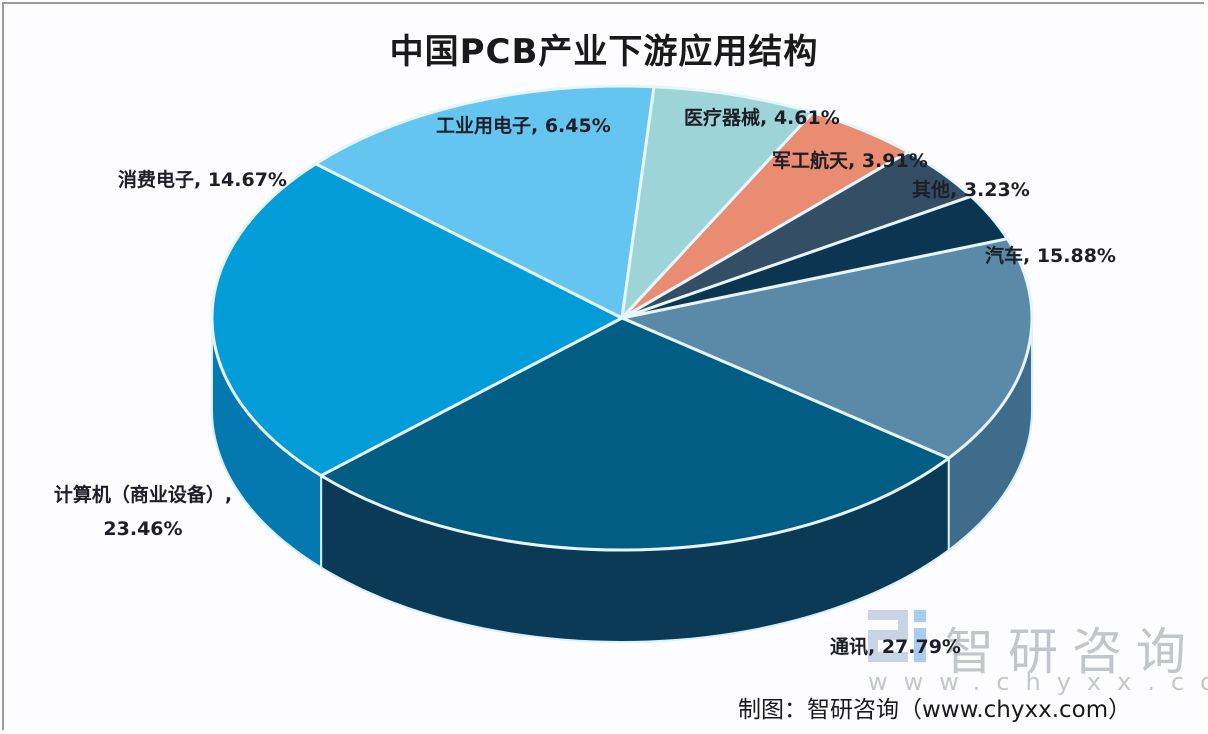  I want to click on watermark-url: www.chyxx.com, so click(1038, 682).